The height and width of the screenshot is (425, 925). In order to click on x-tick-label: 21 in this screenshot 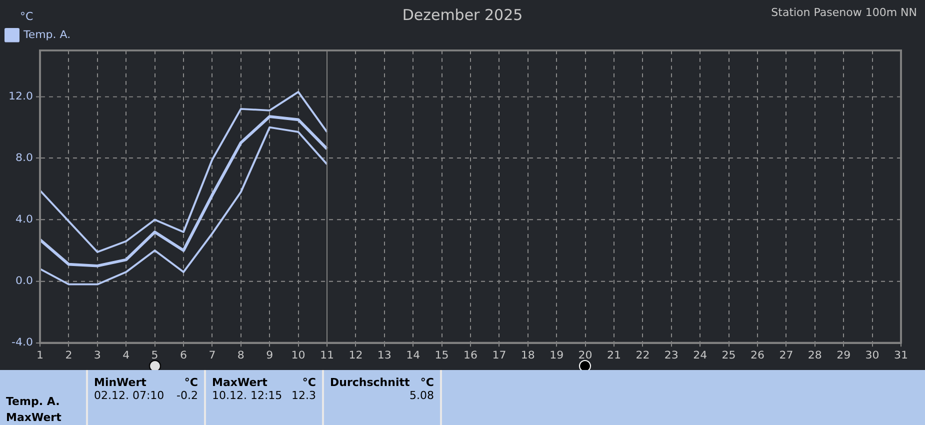, I will do `click(614, 355)`.